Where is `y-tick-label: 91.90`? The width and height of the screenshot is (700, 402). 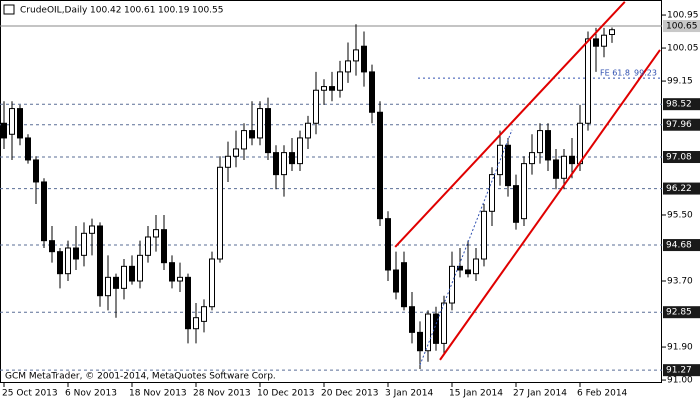
y-tick-label: 91.90 is located at coordinates (680, 348).